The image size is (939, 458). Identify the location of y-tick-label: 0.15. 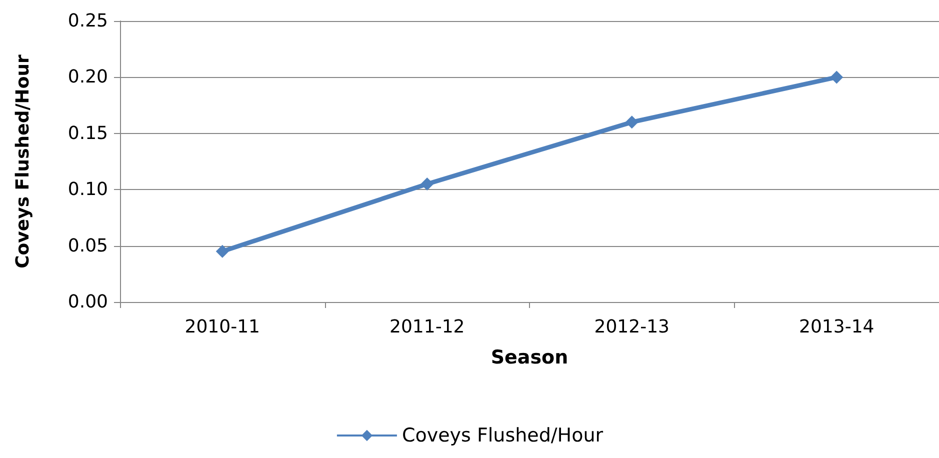
(88, 133).